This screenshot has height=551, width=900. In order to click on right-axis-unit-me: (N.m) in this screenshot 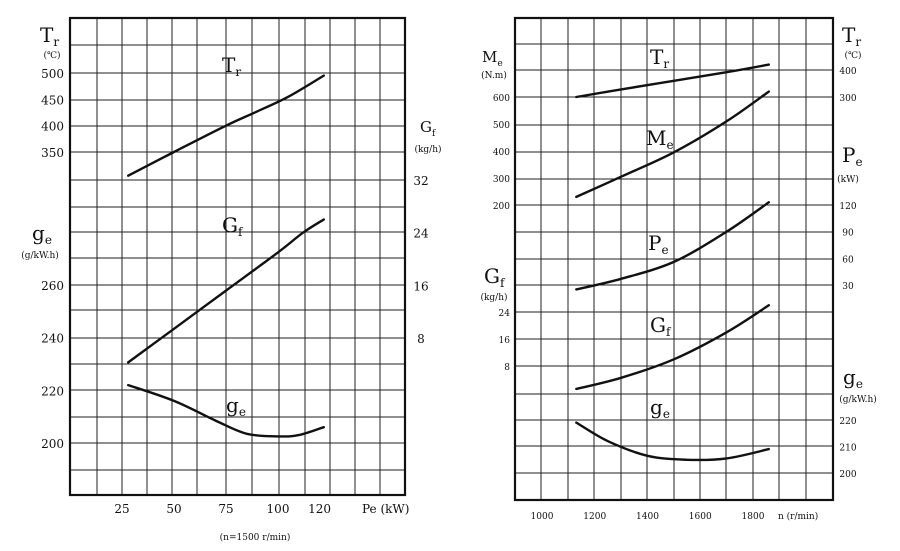, I will do `click(494, 75)`.